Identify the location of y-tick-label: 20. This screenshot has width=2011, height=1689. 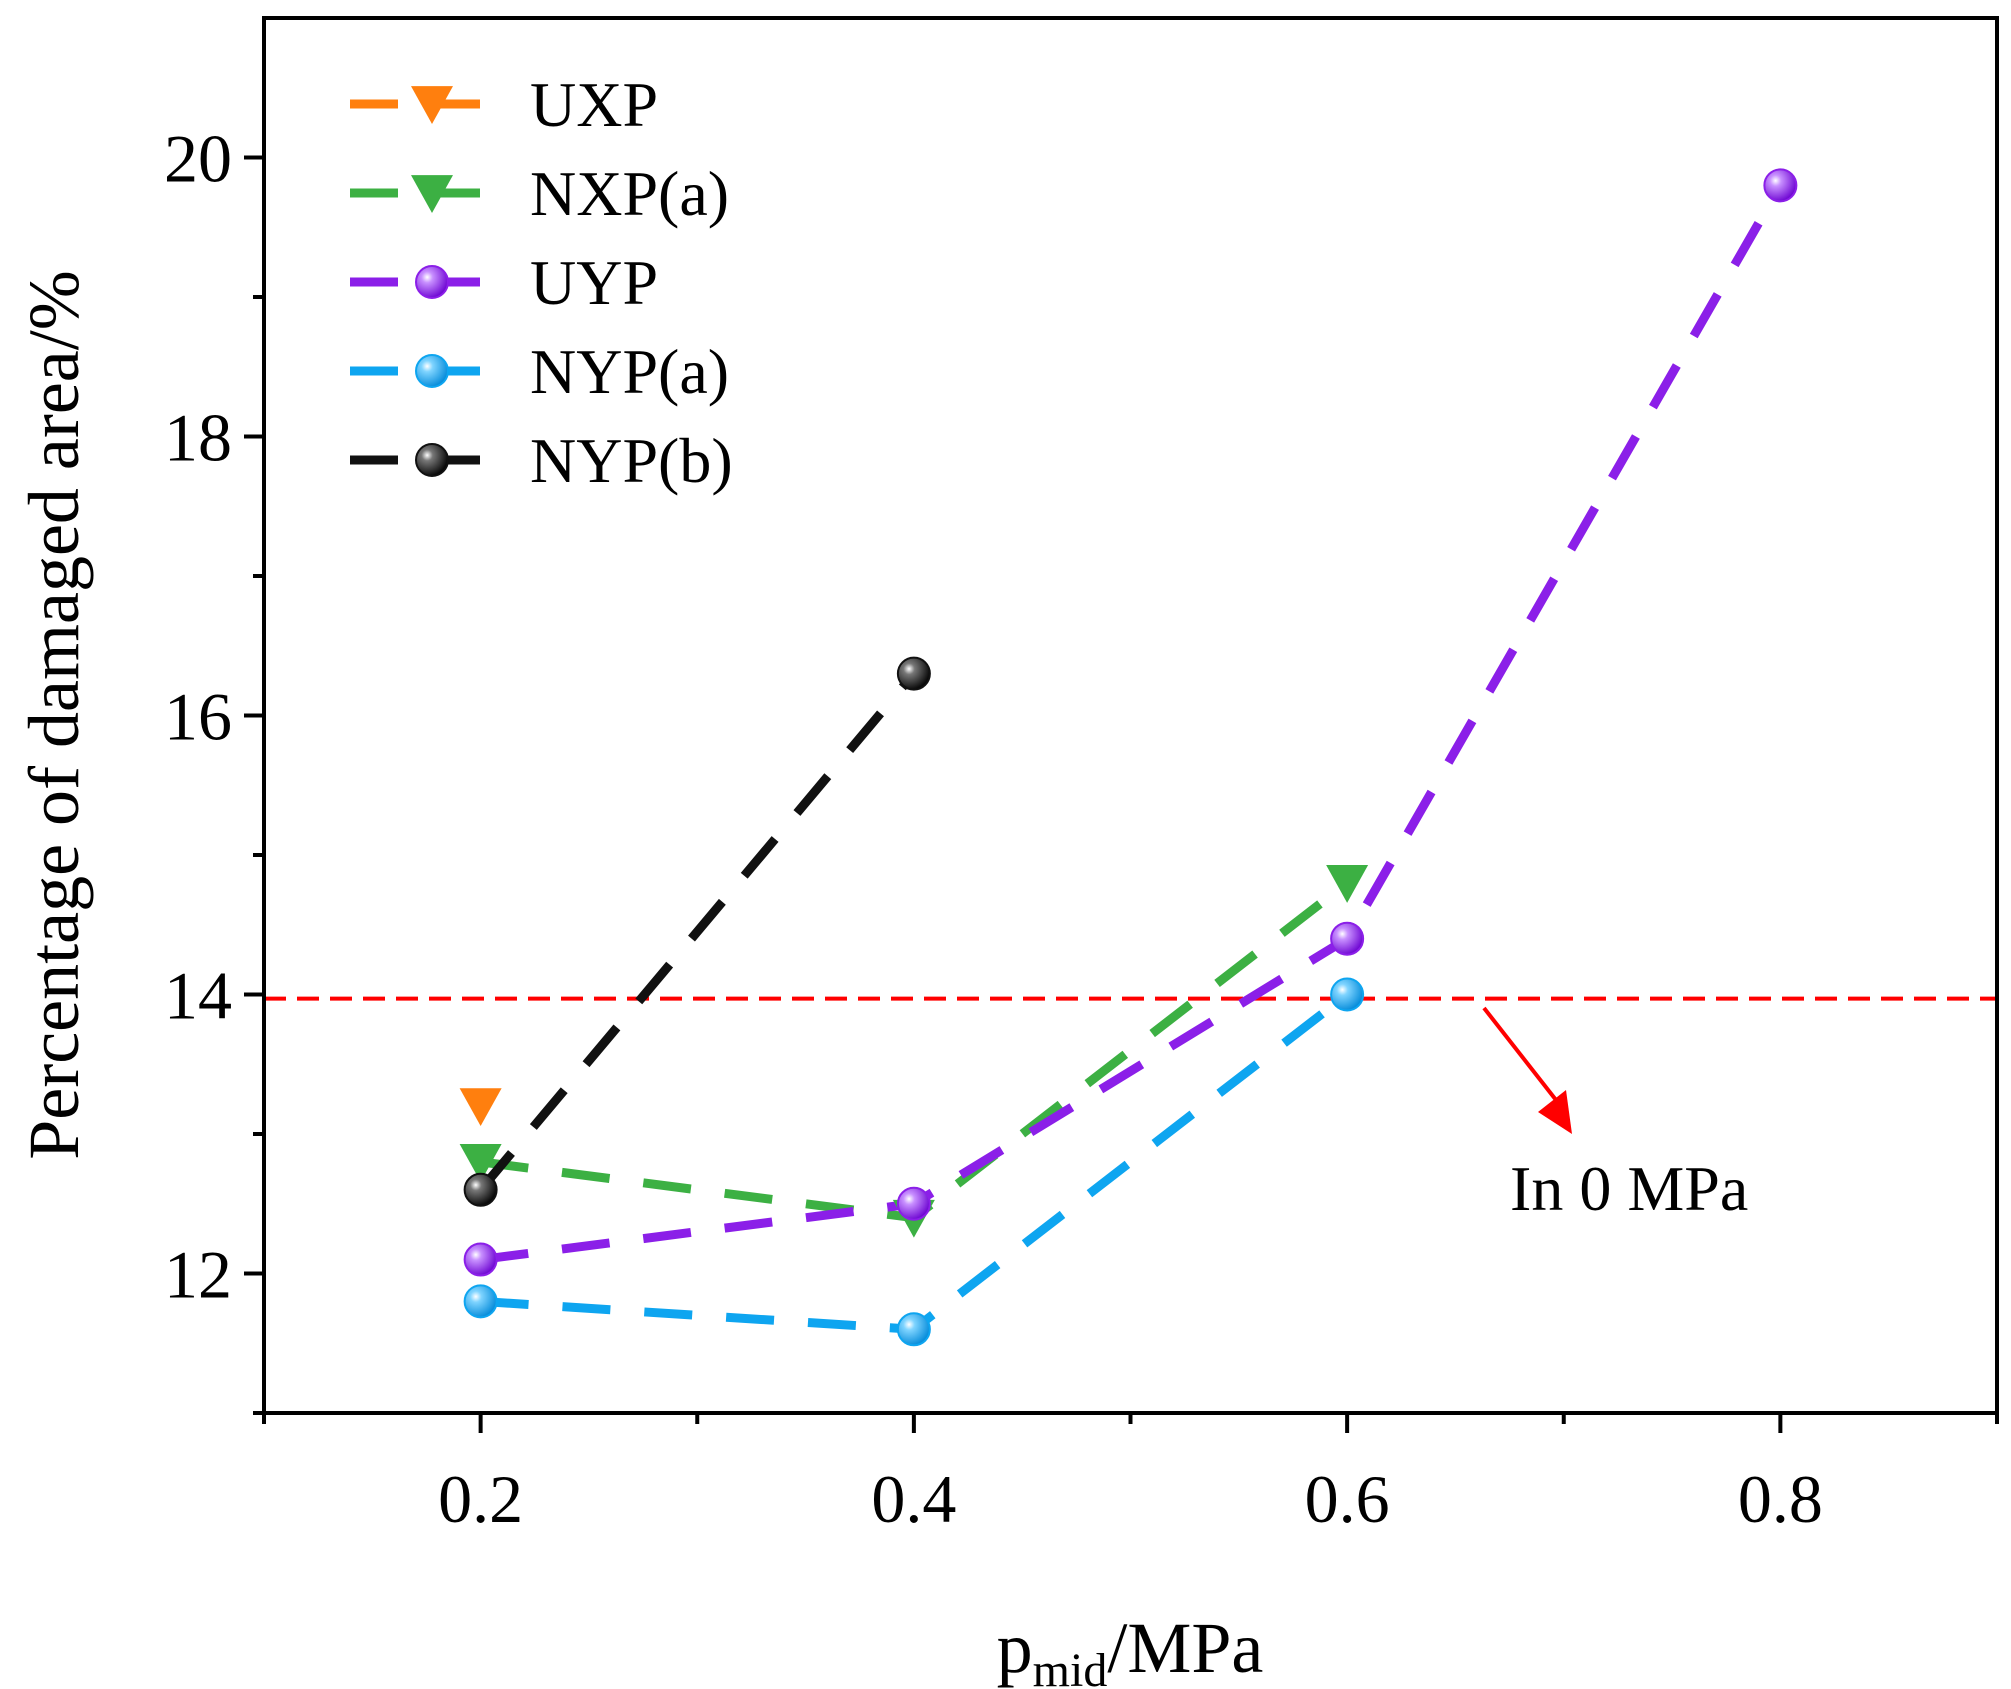
(198, 159).